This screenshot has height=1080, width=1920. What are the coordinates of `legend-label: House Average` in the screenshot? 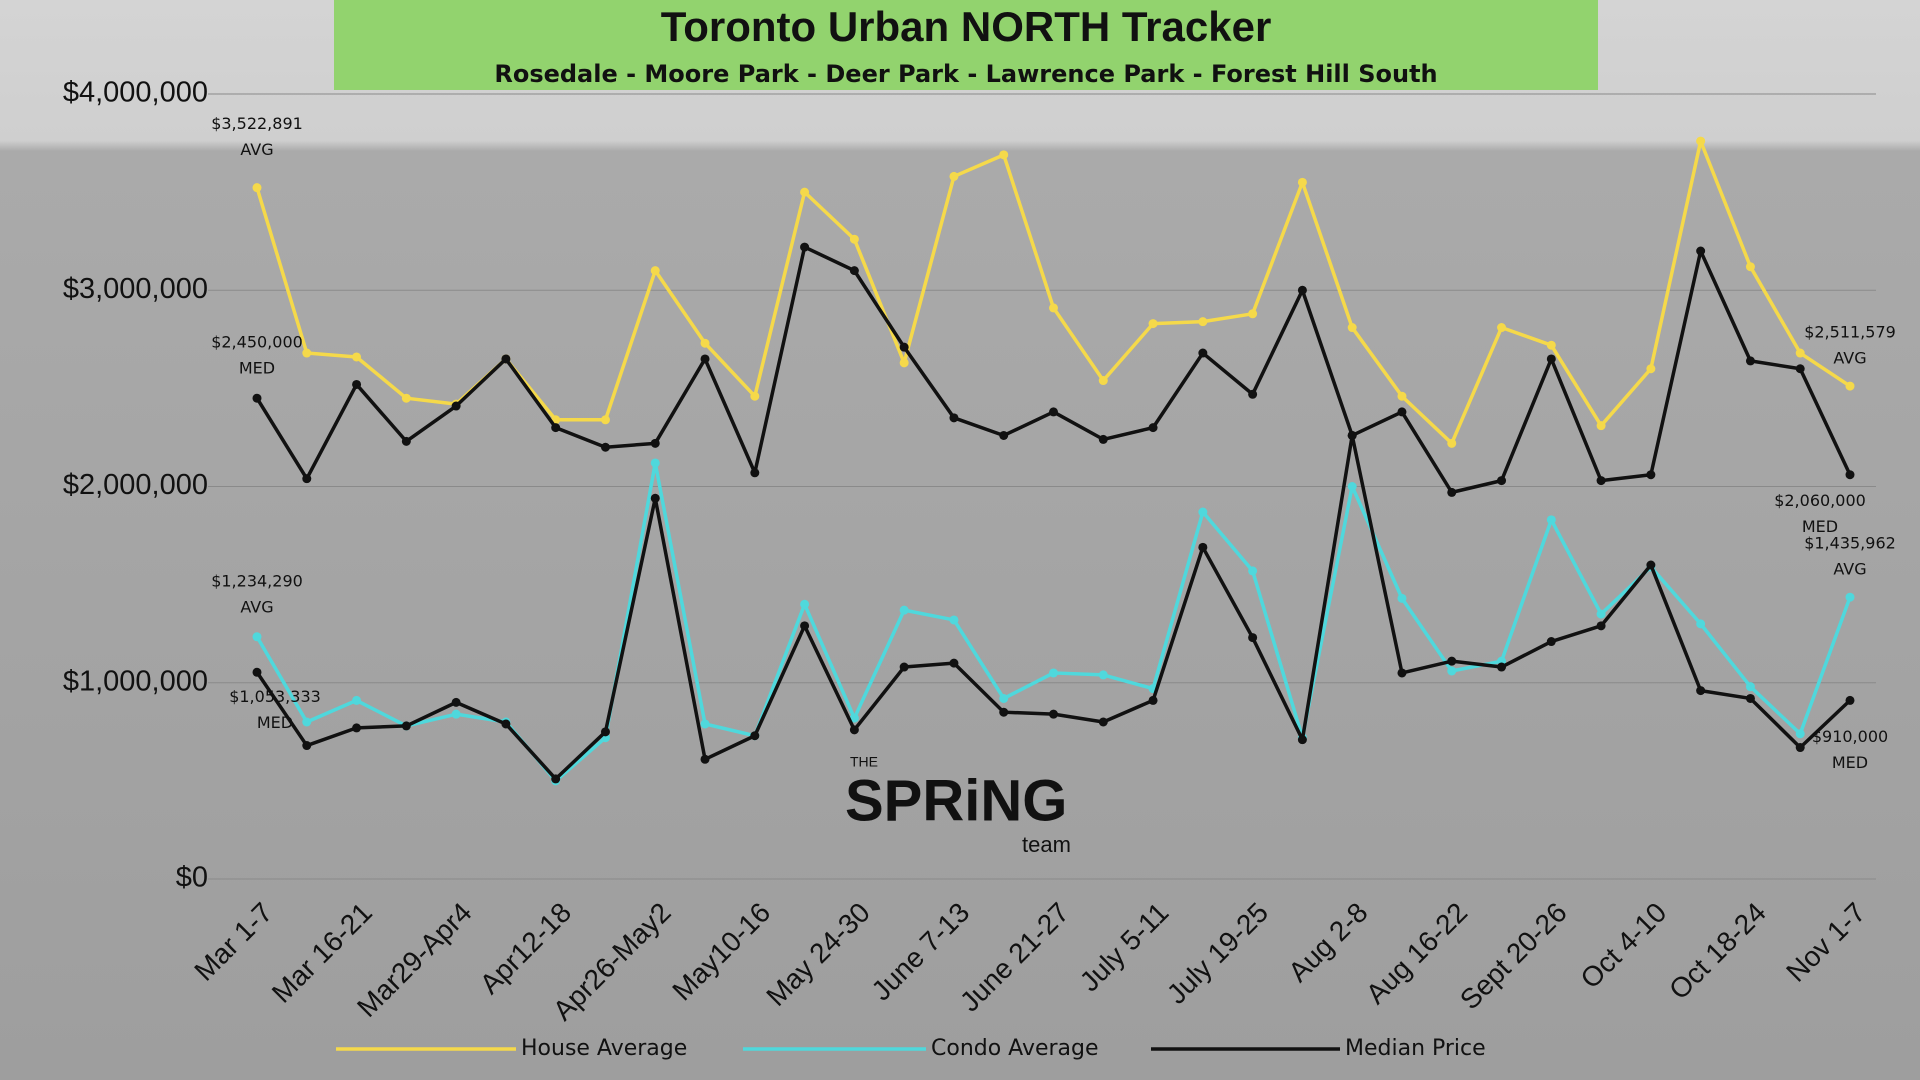 It's located at (604, 1048).